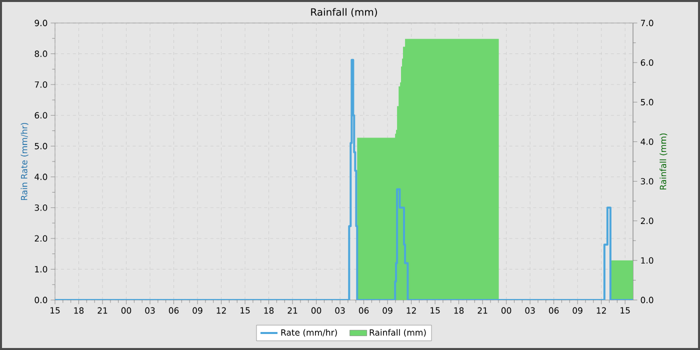  I want to click on y-tick-label: 9.0, so click(41, 23).